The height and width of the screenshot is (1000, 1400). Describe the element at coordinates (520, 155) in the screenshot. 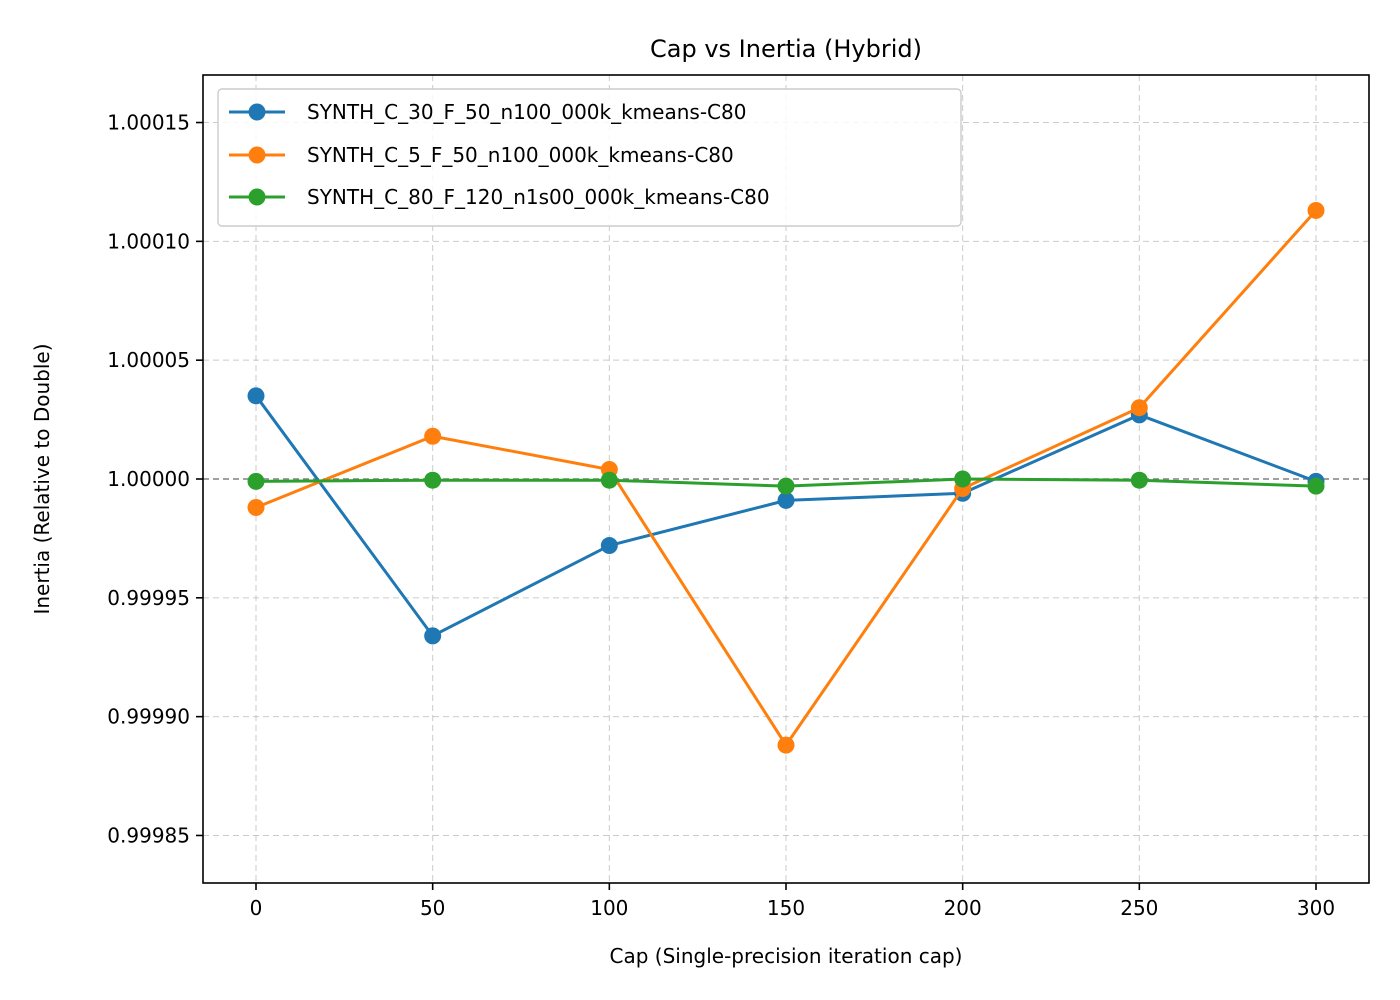

I see `legend-label-2: SYNTH_C_5_F_50_n100_000k_kmeans-C80` at that location.